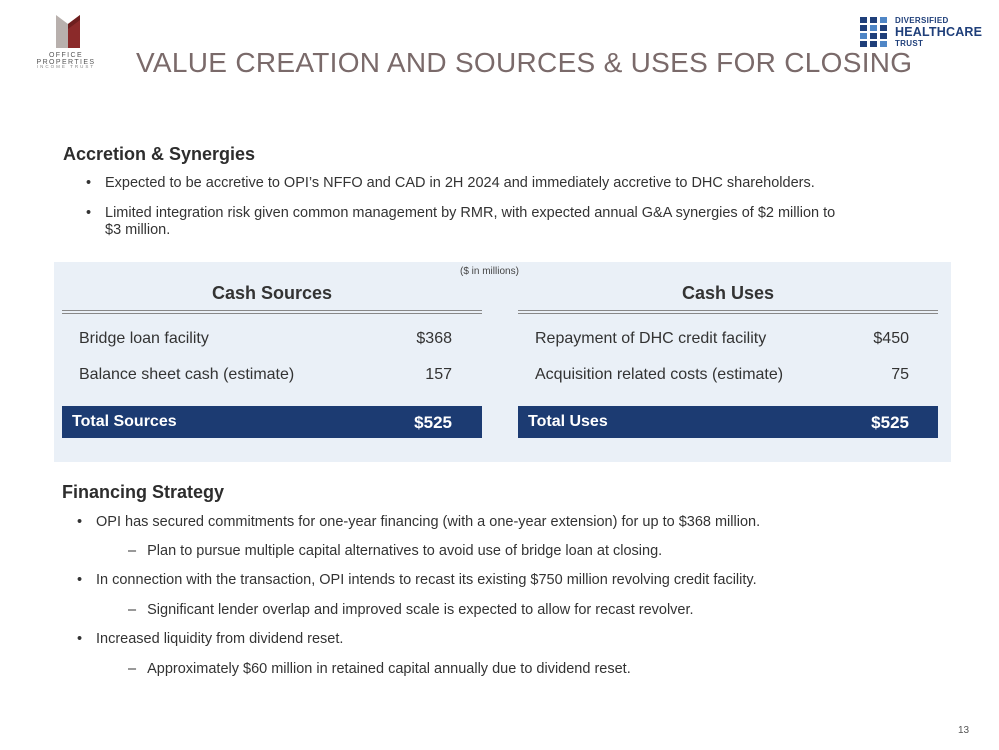  Describe the element at coordinates (159, 154) in the screenshot. I see `accretion-heading: Accretion & Synergies` at that location.